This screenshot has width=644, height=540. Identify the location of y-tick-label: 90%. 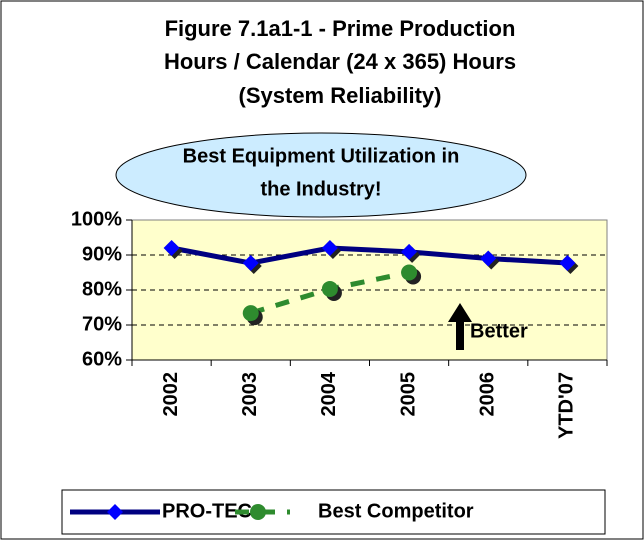
(102, 254).